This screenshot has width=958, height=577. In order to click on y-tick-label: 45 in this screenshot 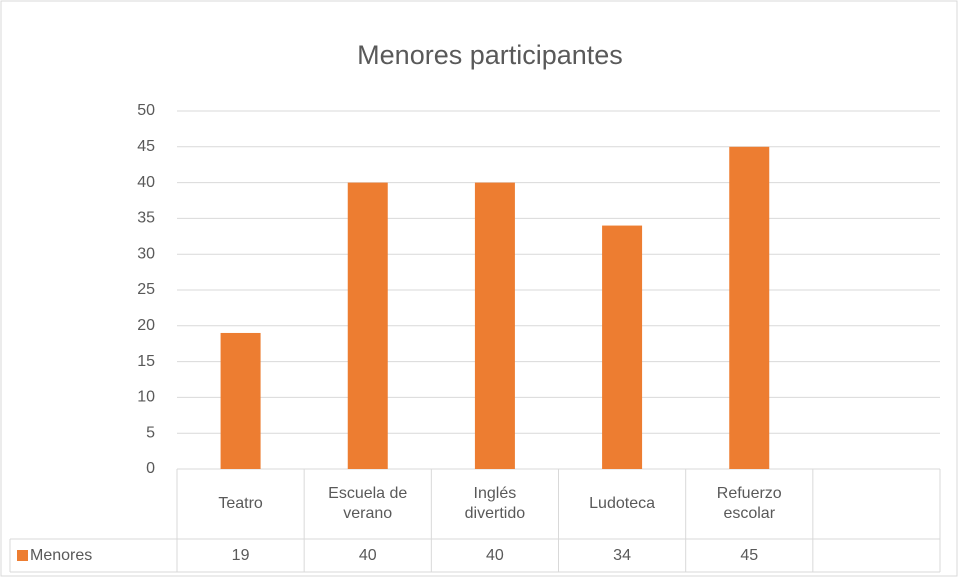, I will do `click(146, 146)`.